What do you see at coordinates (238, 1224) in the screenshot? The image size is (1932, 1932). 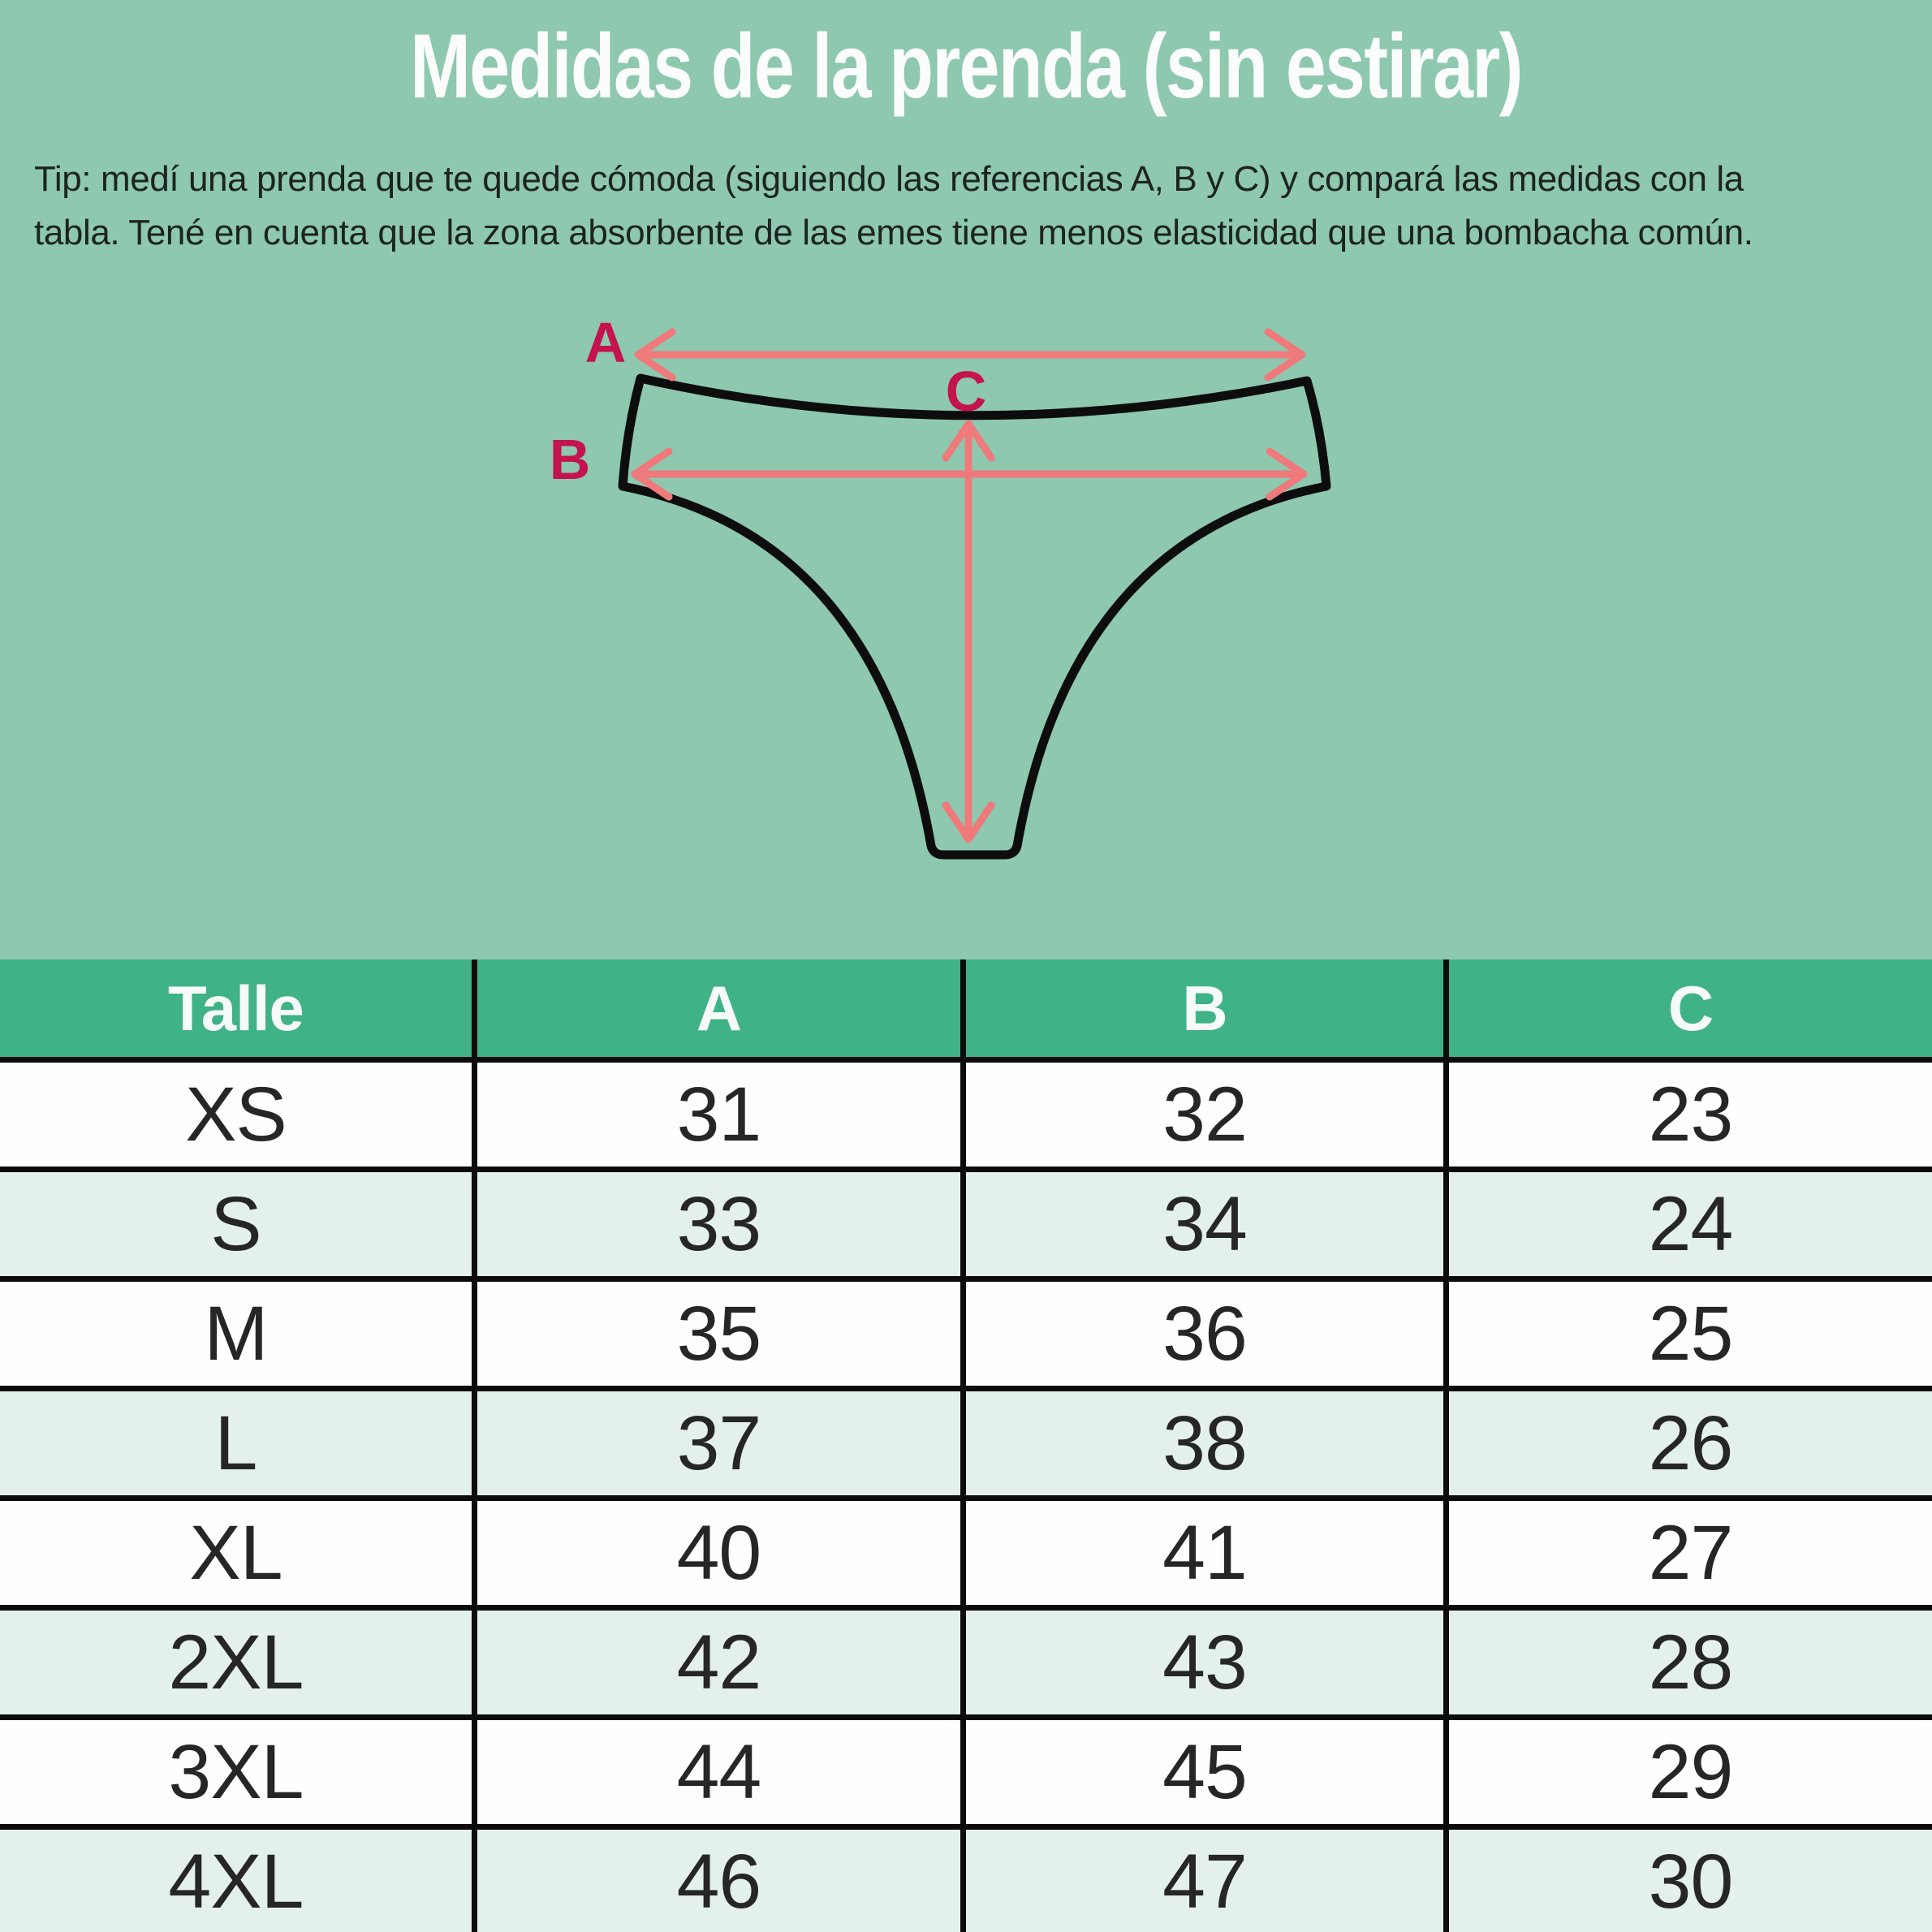 I see `cell-size: S` at bounding box center [238, 1224].